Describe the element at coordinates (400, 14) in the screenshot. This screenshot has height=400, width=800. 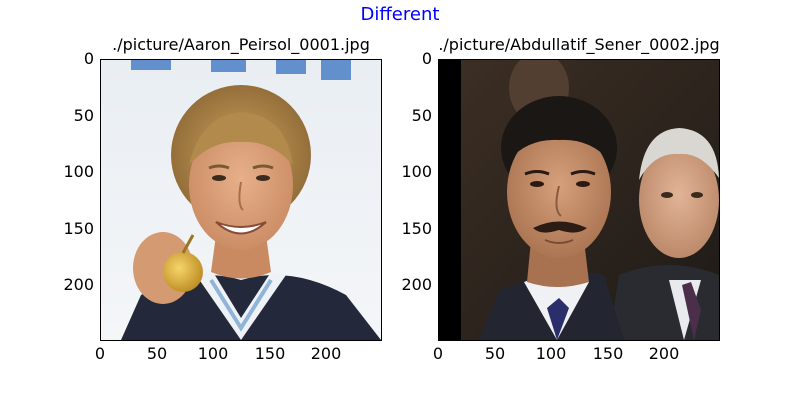
I see `figure-suptitle: Different` at that location.